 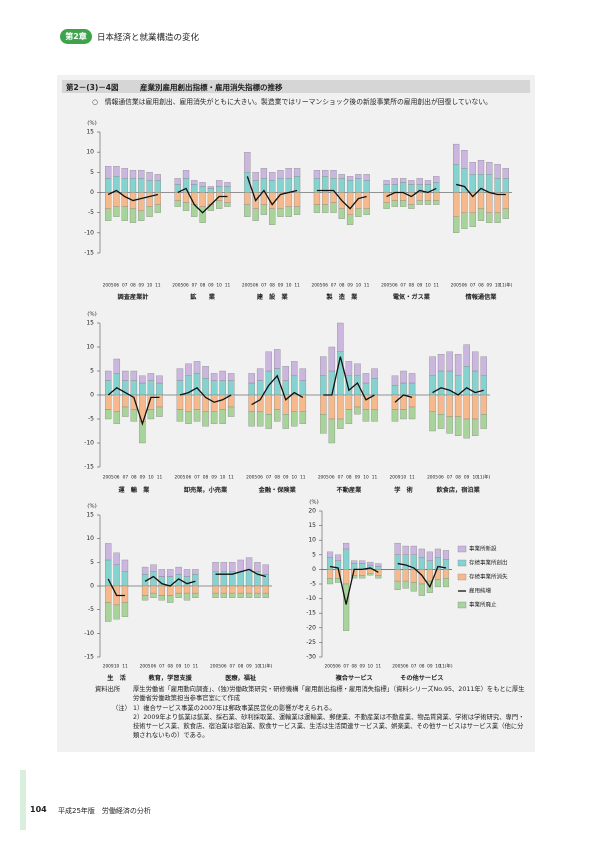 What do you see at coordinates (505, 285) in the screenshot?
I see `x-tick-label: 11(年)` at bounding box center [505, 285].